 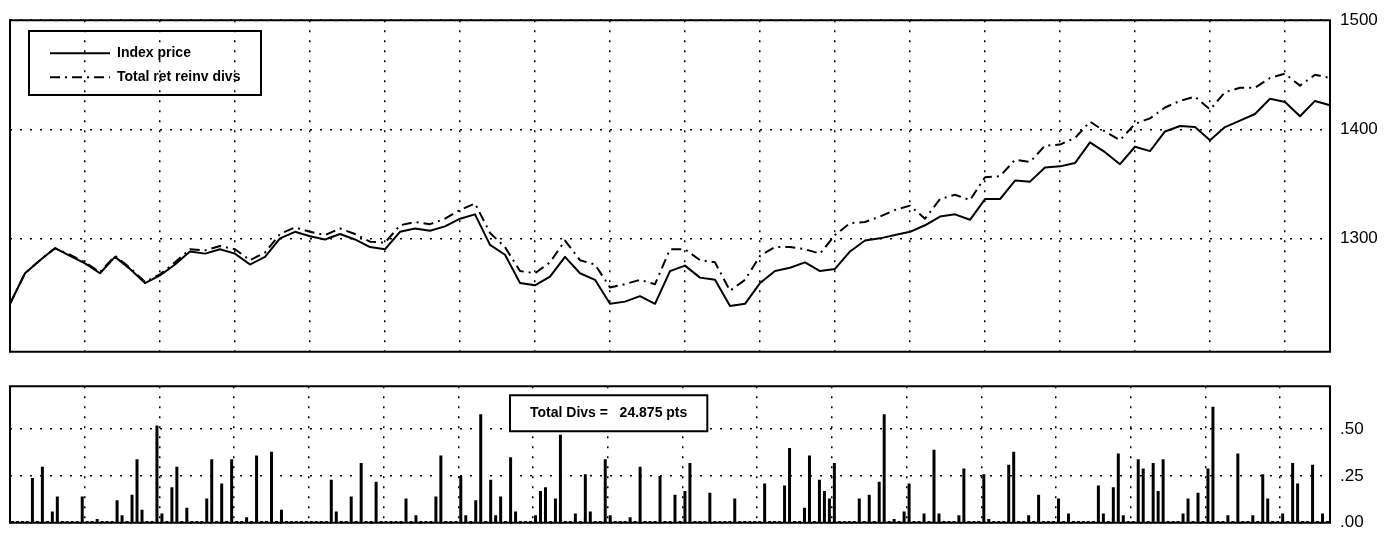 I want to click on y-tick-label: .50, so click(x=1352, y=428).